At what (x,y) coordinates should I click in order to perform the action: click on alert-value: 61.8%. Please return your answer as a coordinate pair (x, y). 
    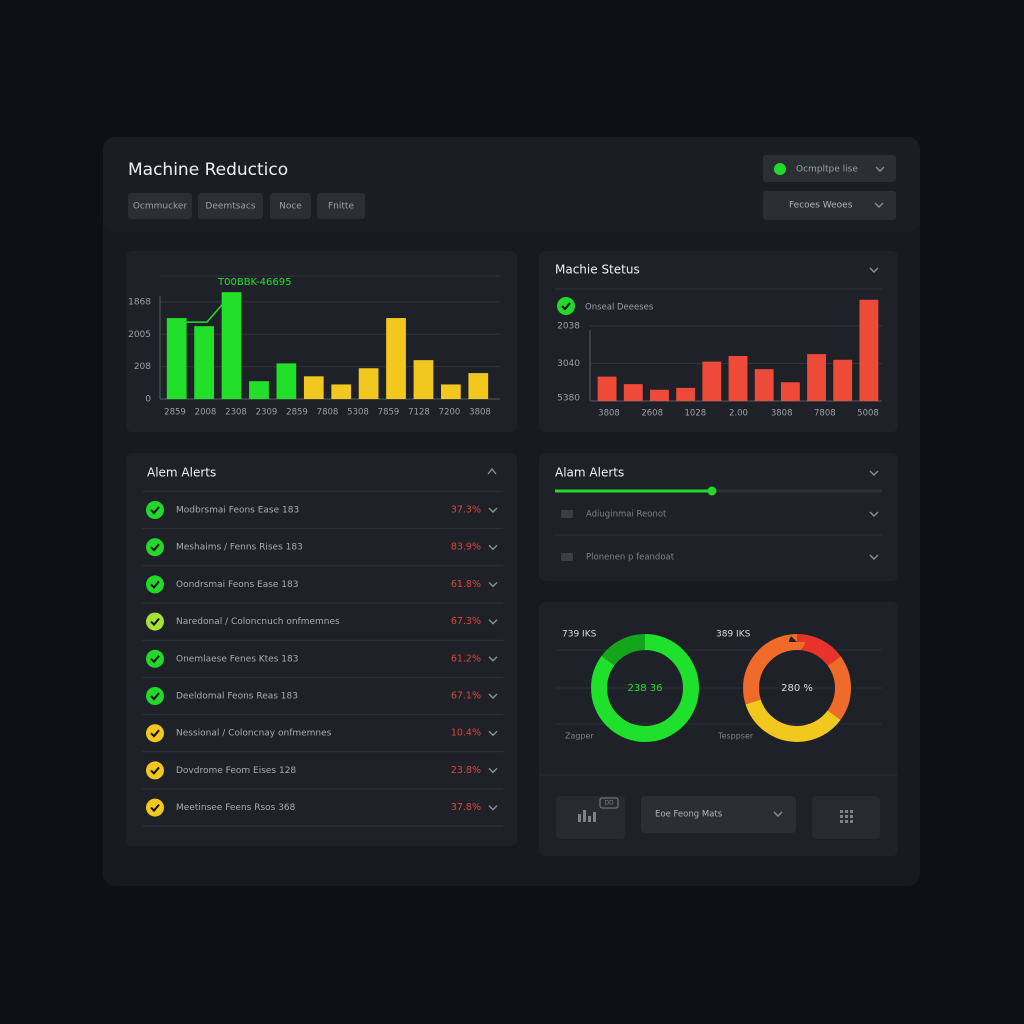
    Looking at the image, I should click on (466, 584).